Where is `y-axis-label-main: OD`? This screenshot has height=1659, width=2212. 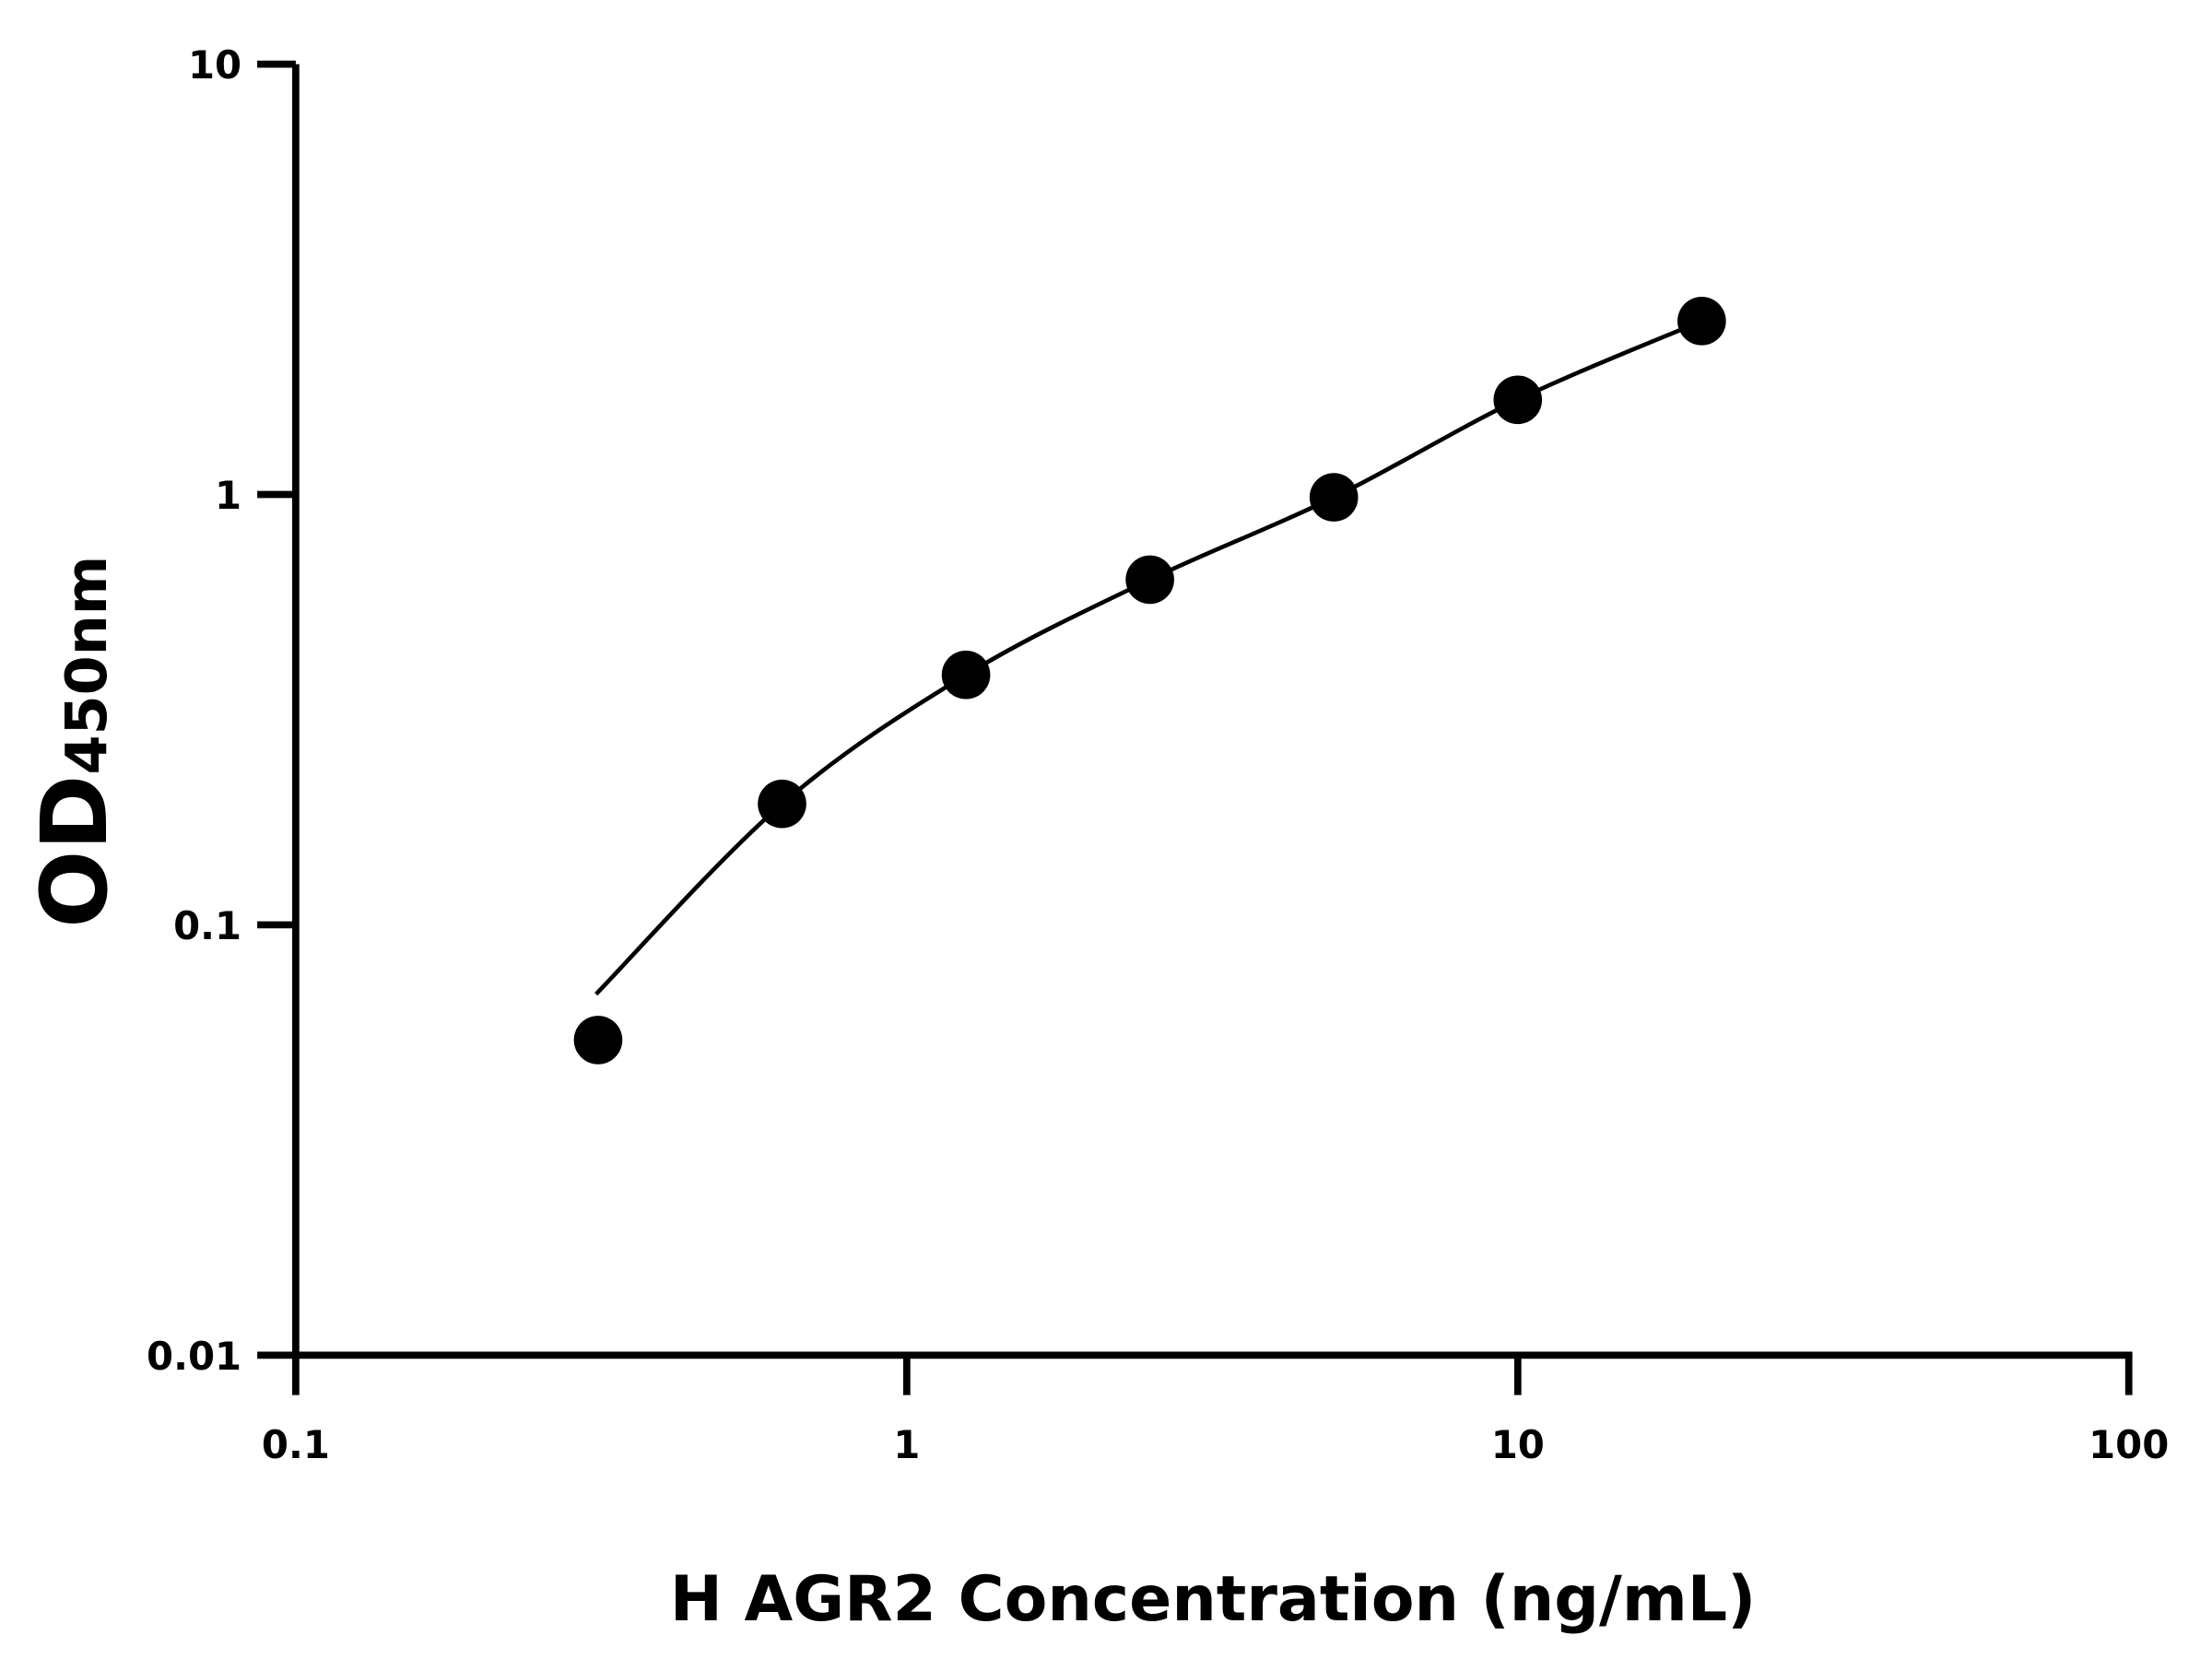 y-axis-label-main: OD is located at coordinates (75, 850).